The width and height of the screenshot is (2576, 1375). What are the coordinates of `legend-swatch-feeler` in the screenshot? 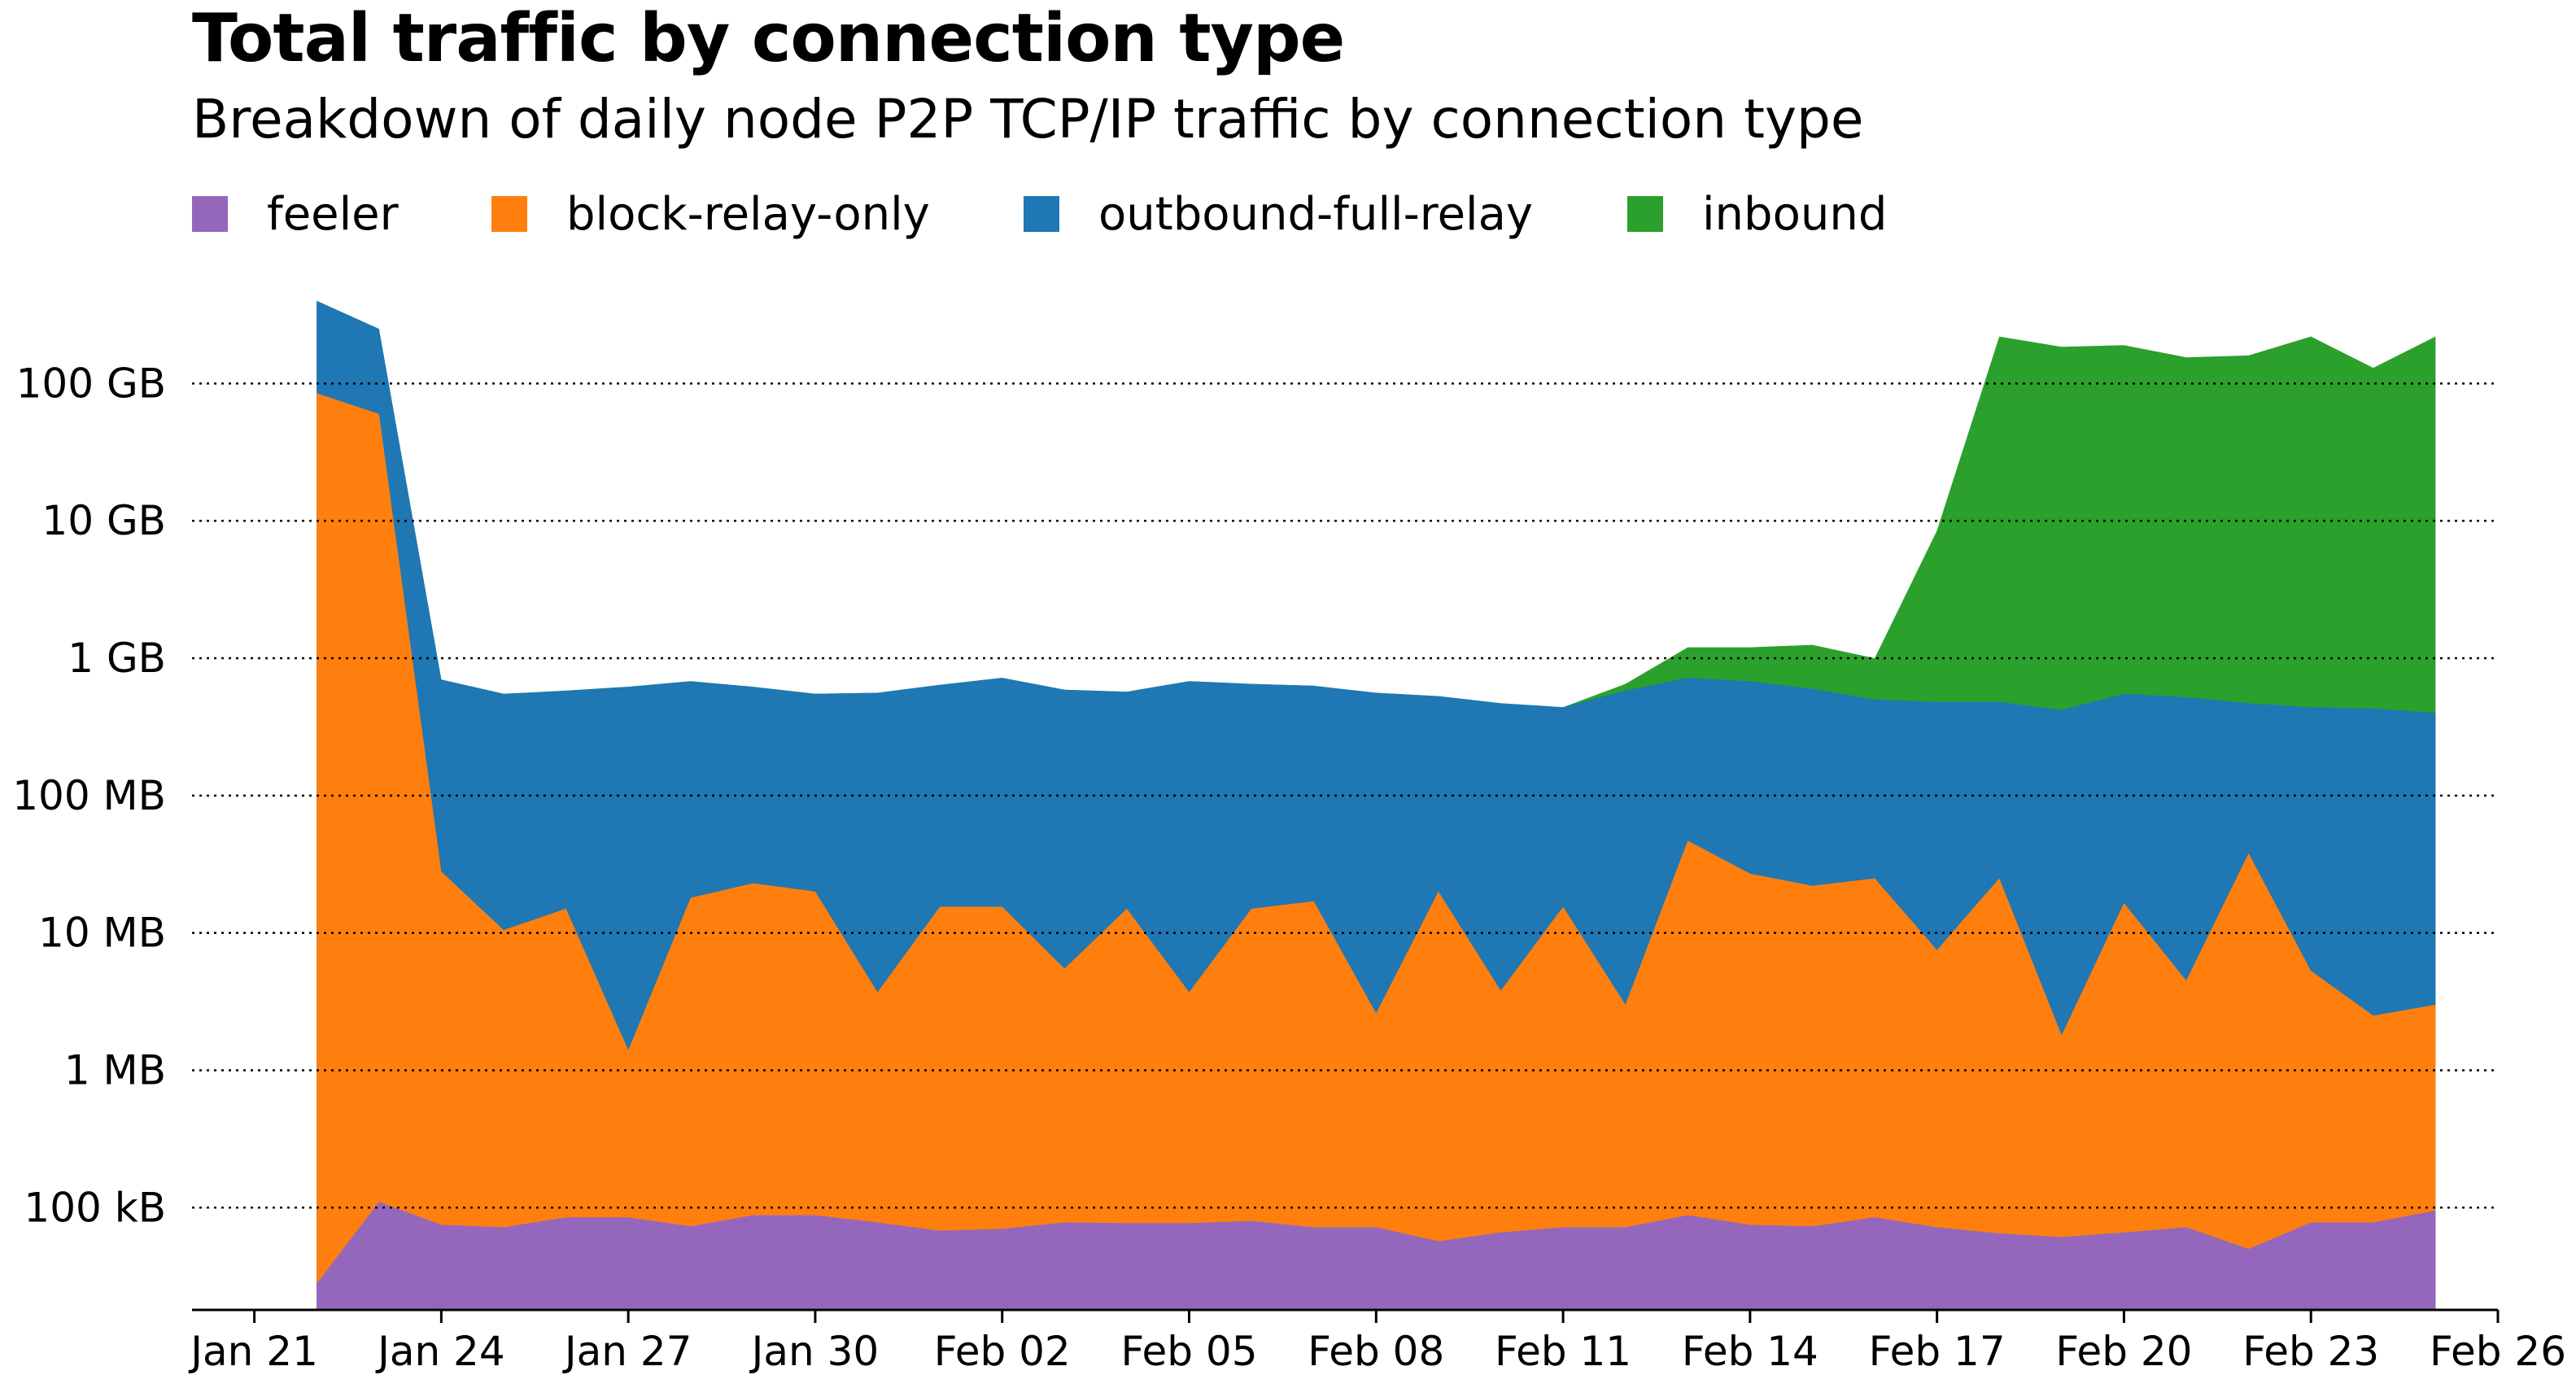 It's located at (210, 214).